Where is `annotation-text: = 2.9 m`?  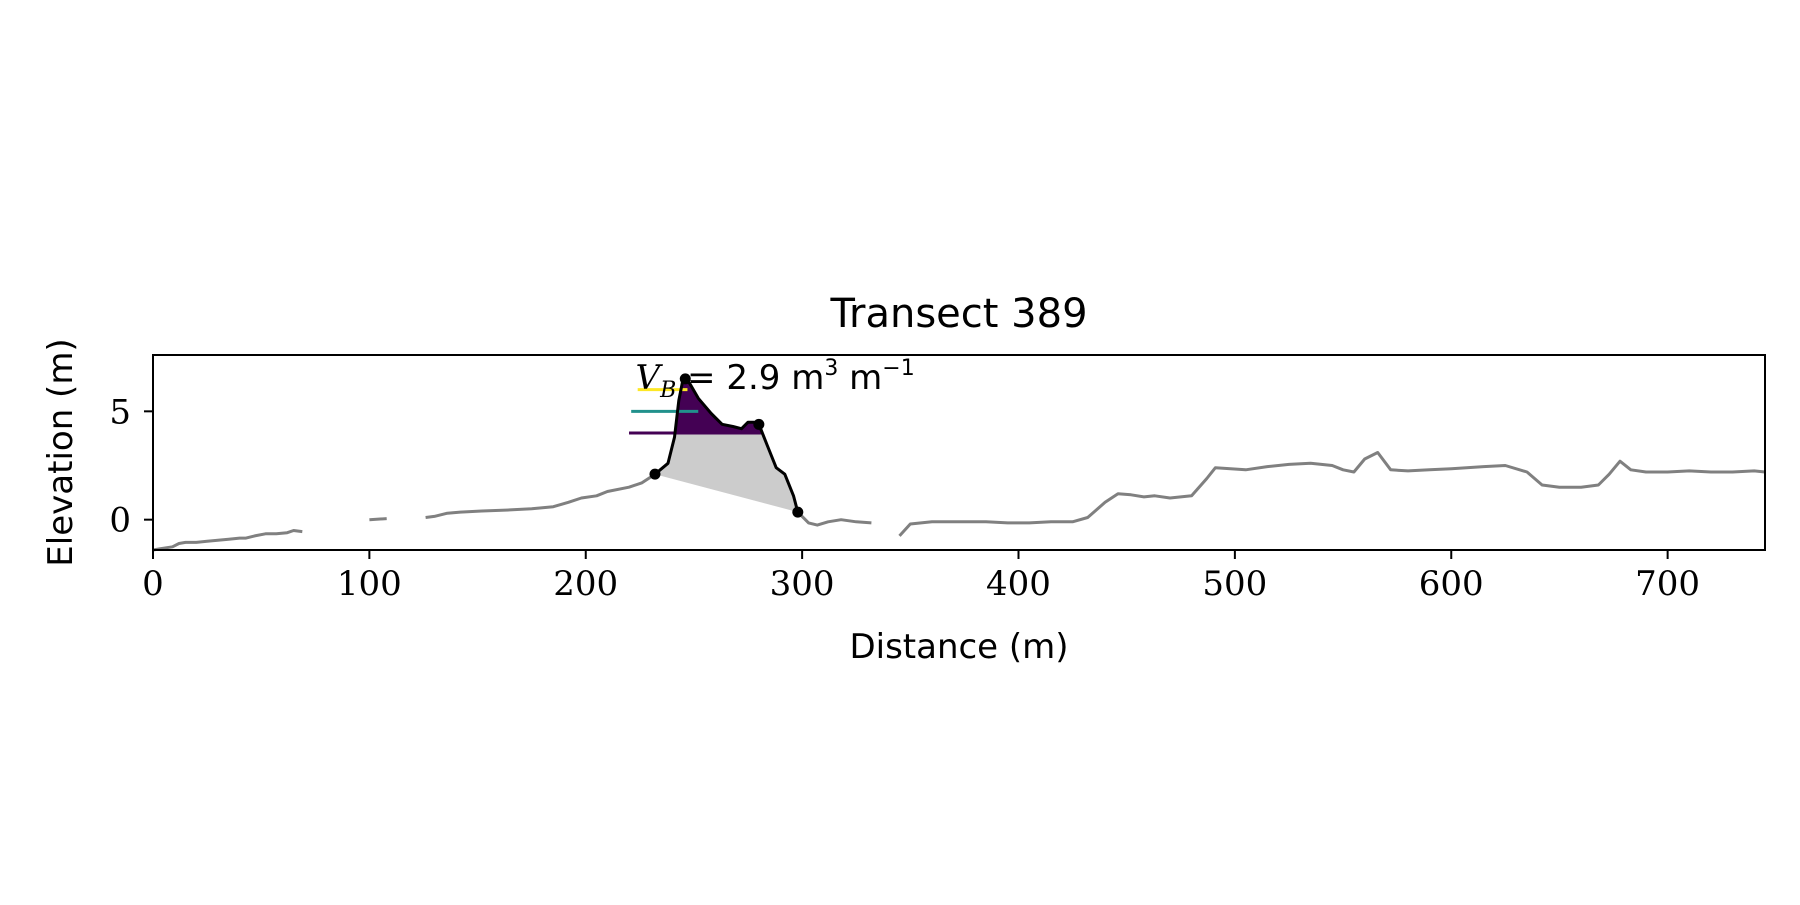 annotation-text: = 2.9 m is located at coordinates (750, 378).